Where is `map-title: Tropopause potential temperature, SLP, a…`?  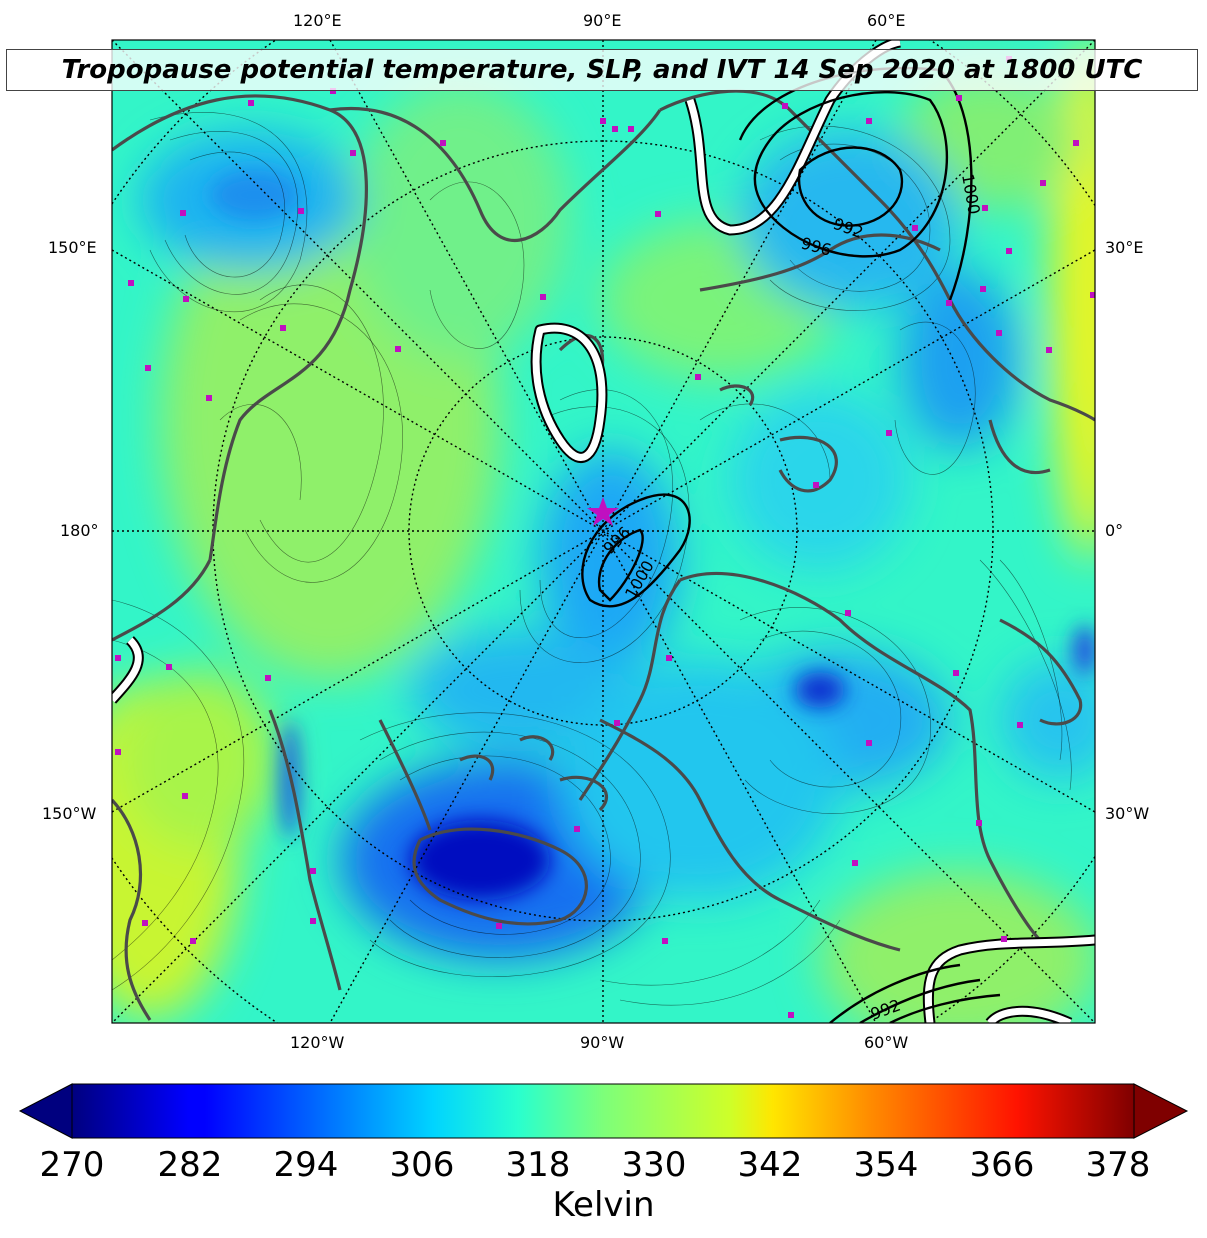
map-title: Tropopause potential temperature, SLP, a… is located at coordinates (602, 70).